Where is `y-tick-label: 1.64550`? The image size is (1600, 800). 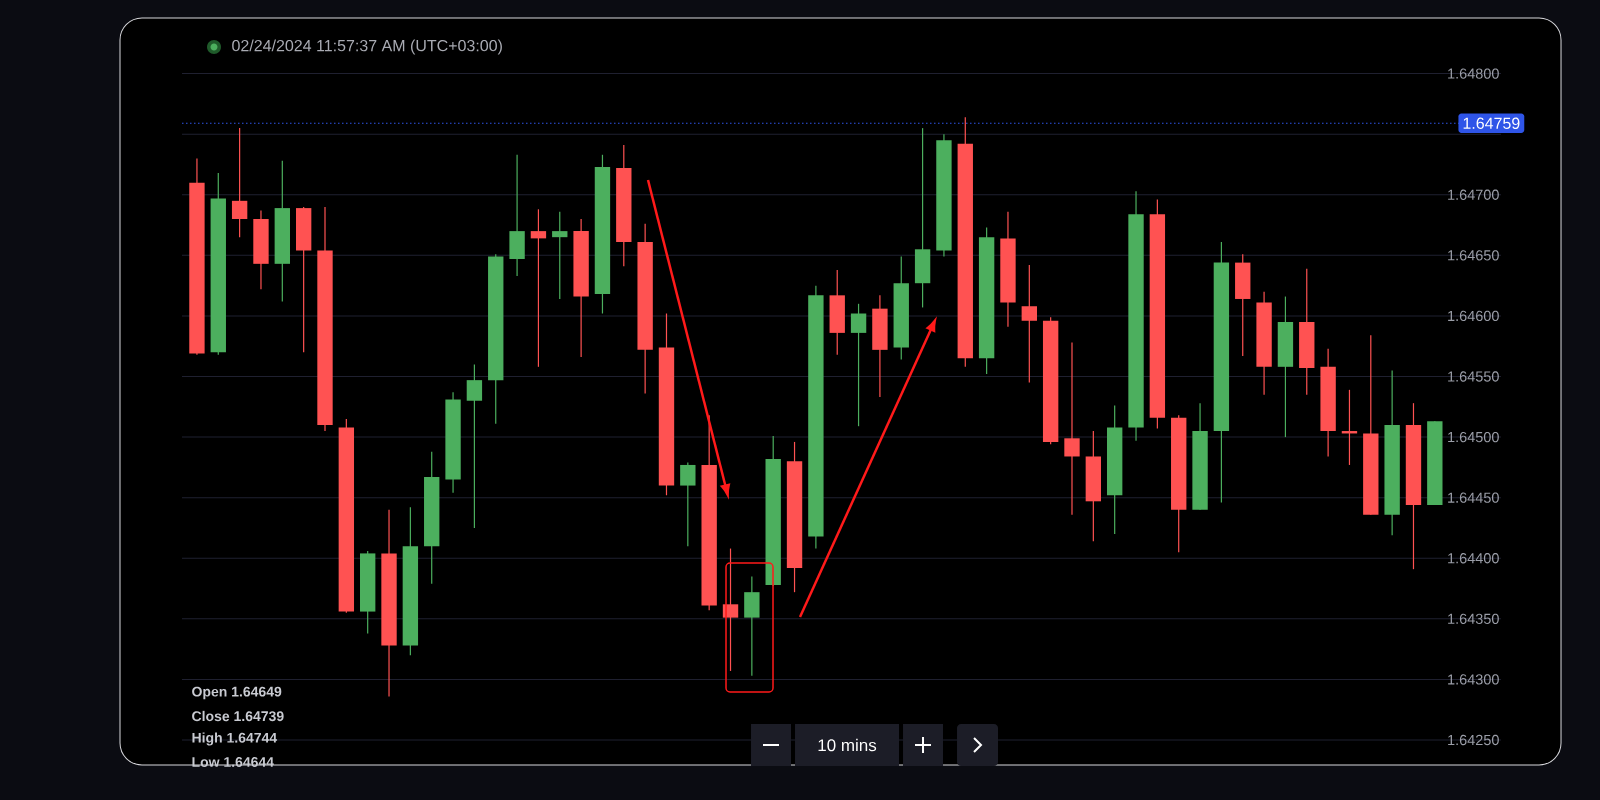 y-tick-label: 1.64550 is located at coordinates (1473, 376).